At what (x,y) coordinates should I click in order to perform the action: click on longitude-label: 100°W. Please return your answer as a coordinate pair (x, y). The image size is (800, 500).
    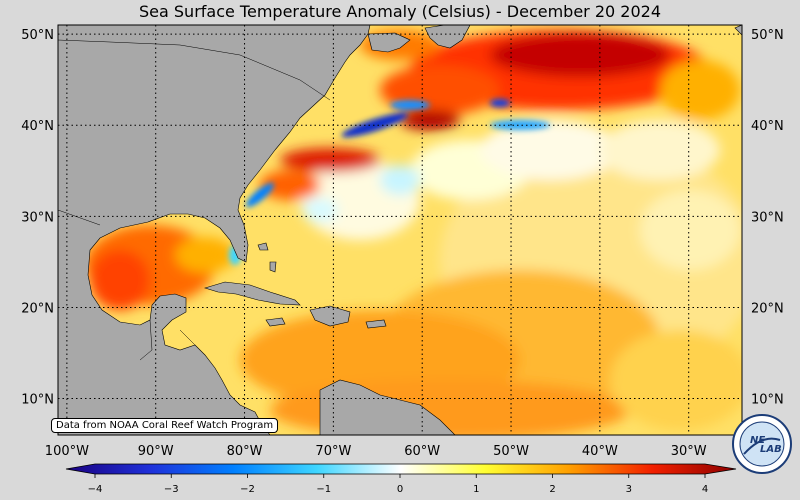
    Looking at the image, I should click on (67, 451).